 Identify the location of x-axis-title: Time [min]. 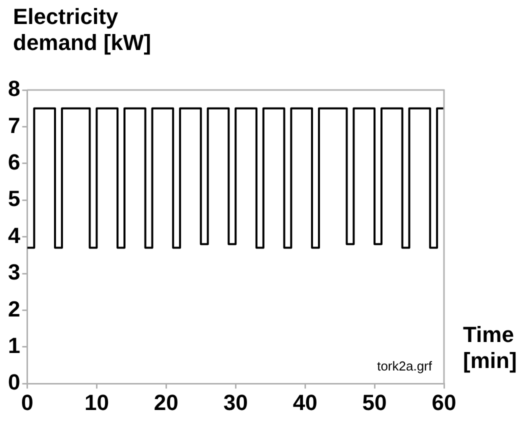
(490, 348).